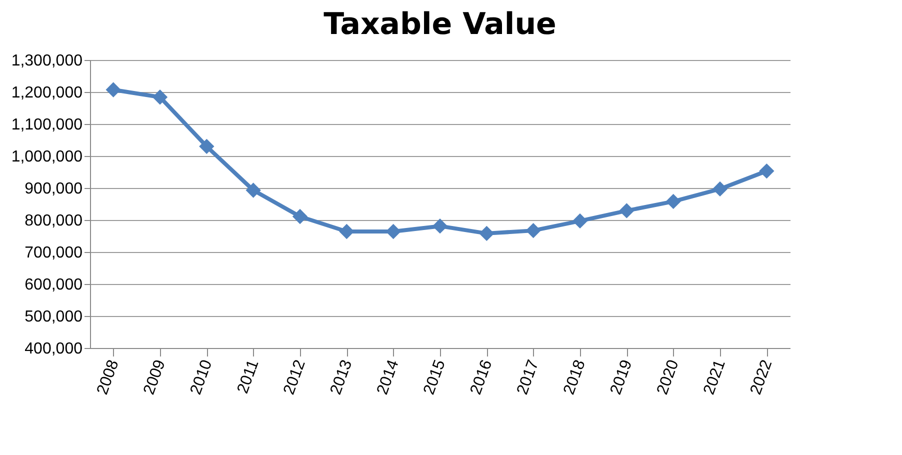  What do you see at coordinates (294, 378) in the screenshot?
I see `x-tick-label: 2012` at bounding box center [294, 378].